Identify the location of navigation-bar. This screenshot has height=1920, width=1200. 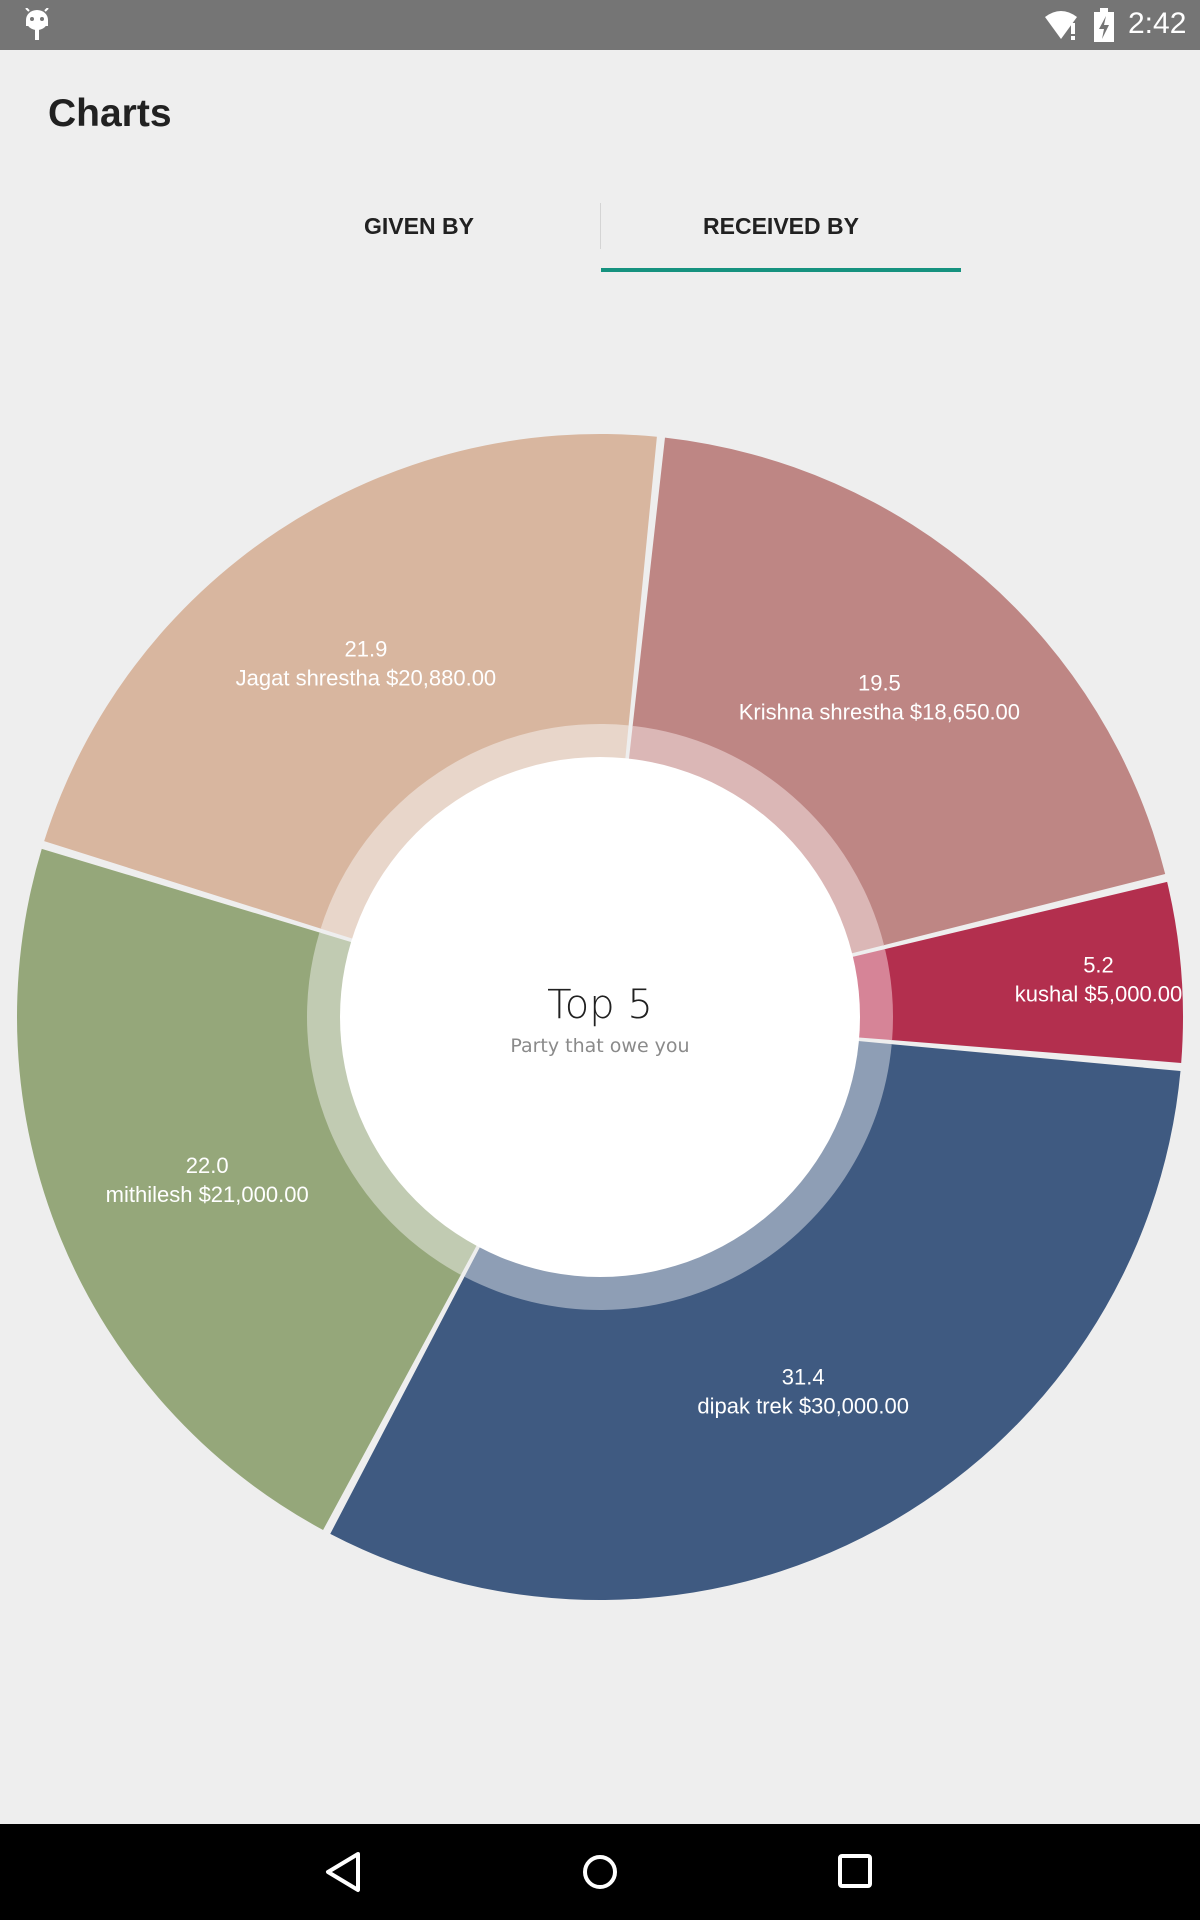
(600, 1872).